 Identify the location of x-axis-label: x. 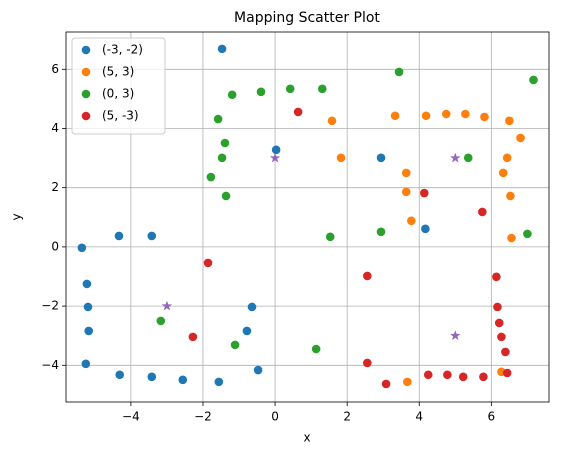
(306, 438).